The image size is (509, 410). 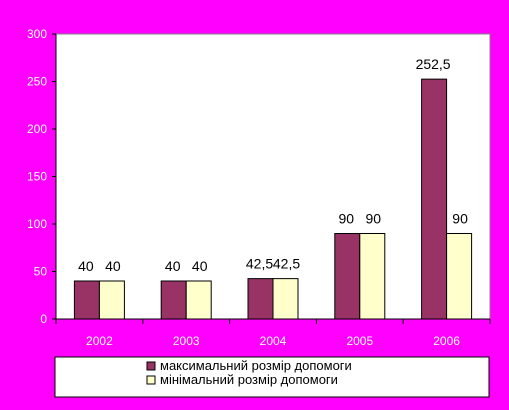 What do you see at coordinates (37, 224) in the screenshot?
I see `y-tick-label: 100` at bounding box center [37, 224].